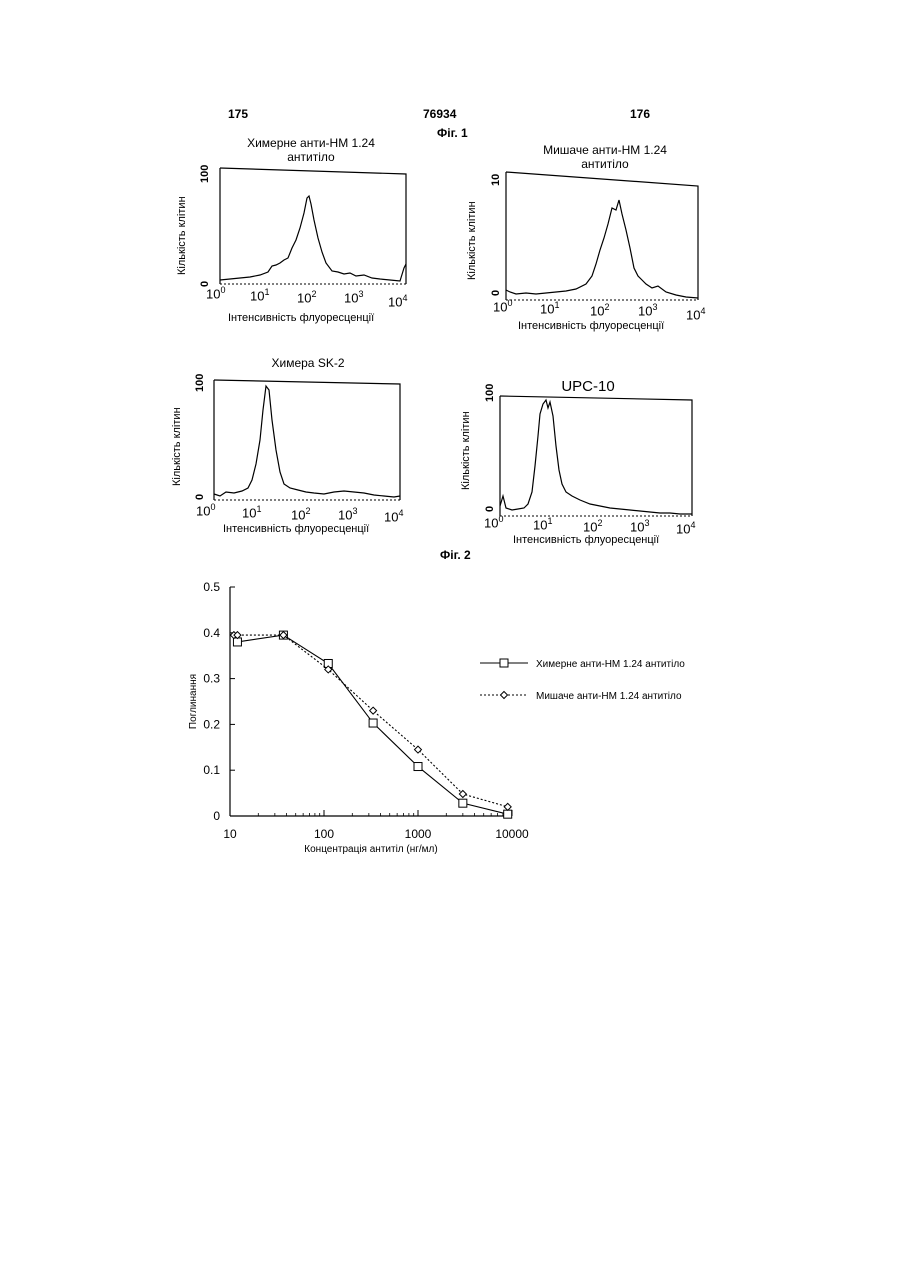  What do you see at coordinates (182, 235) in the screenshot?
I see `panel1-ylabel: Кількість клітин` at bounding box center [182, 235].